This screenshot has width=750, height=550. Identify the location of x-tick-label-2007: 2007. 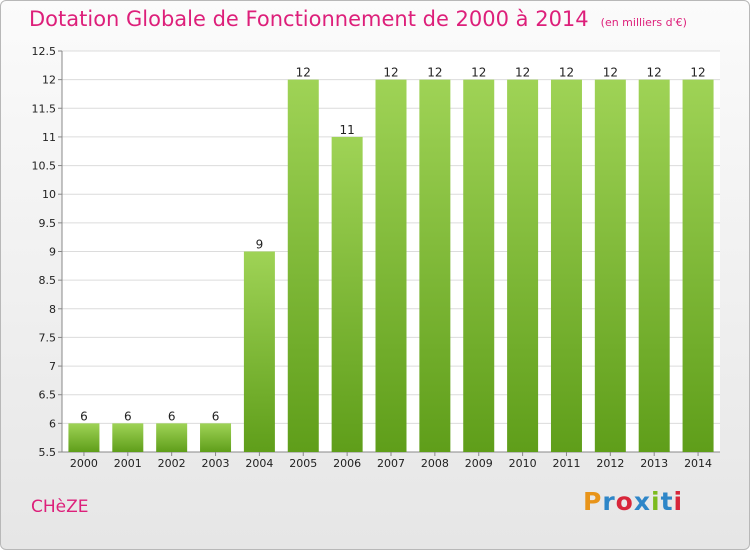
(391, 463).